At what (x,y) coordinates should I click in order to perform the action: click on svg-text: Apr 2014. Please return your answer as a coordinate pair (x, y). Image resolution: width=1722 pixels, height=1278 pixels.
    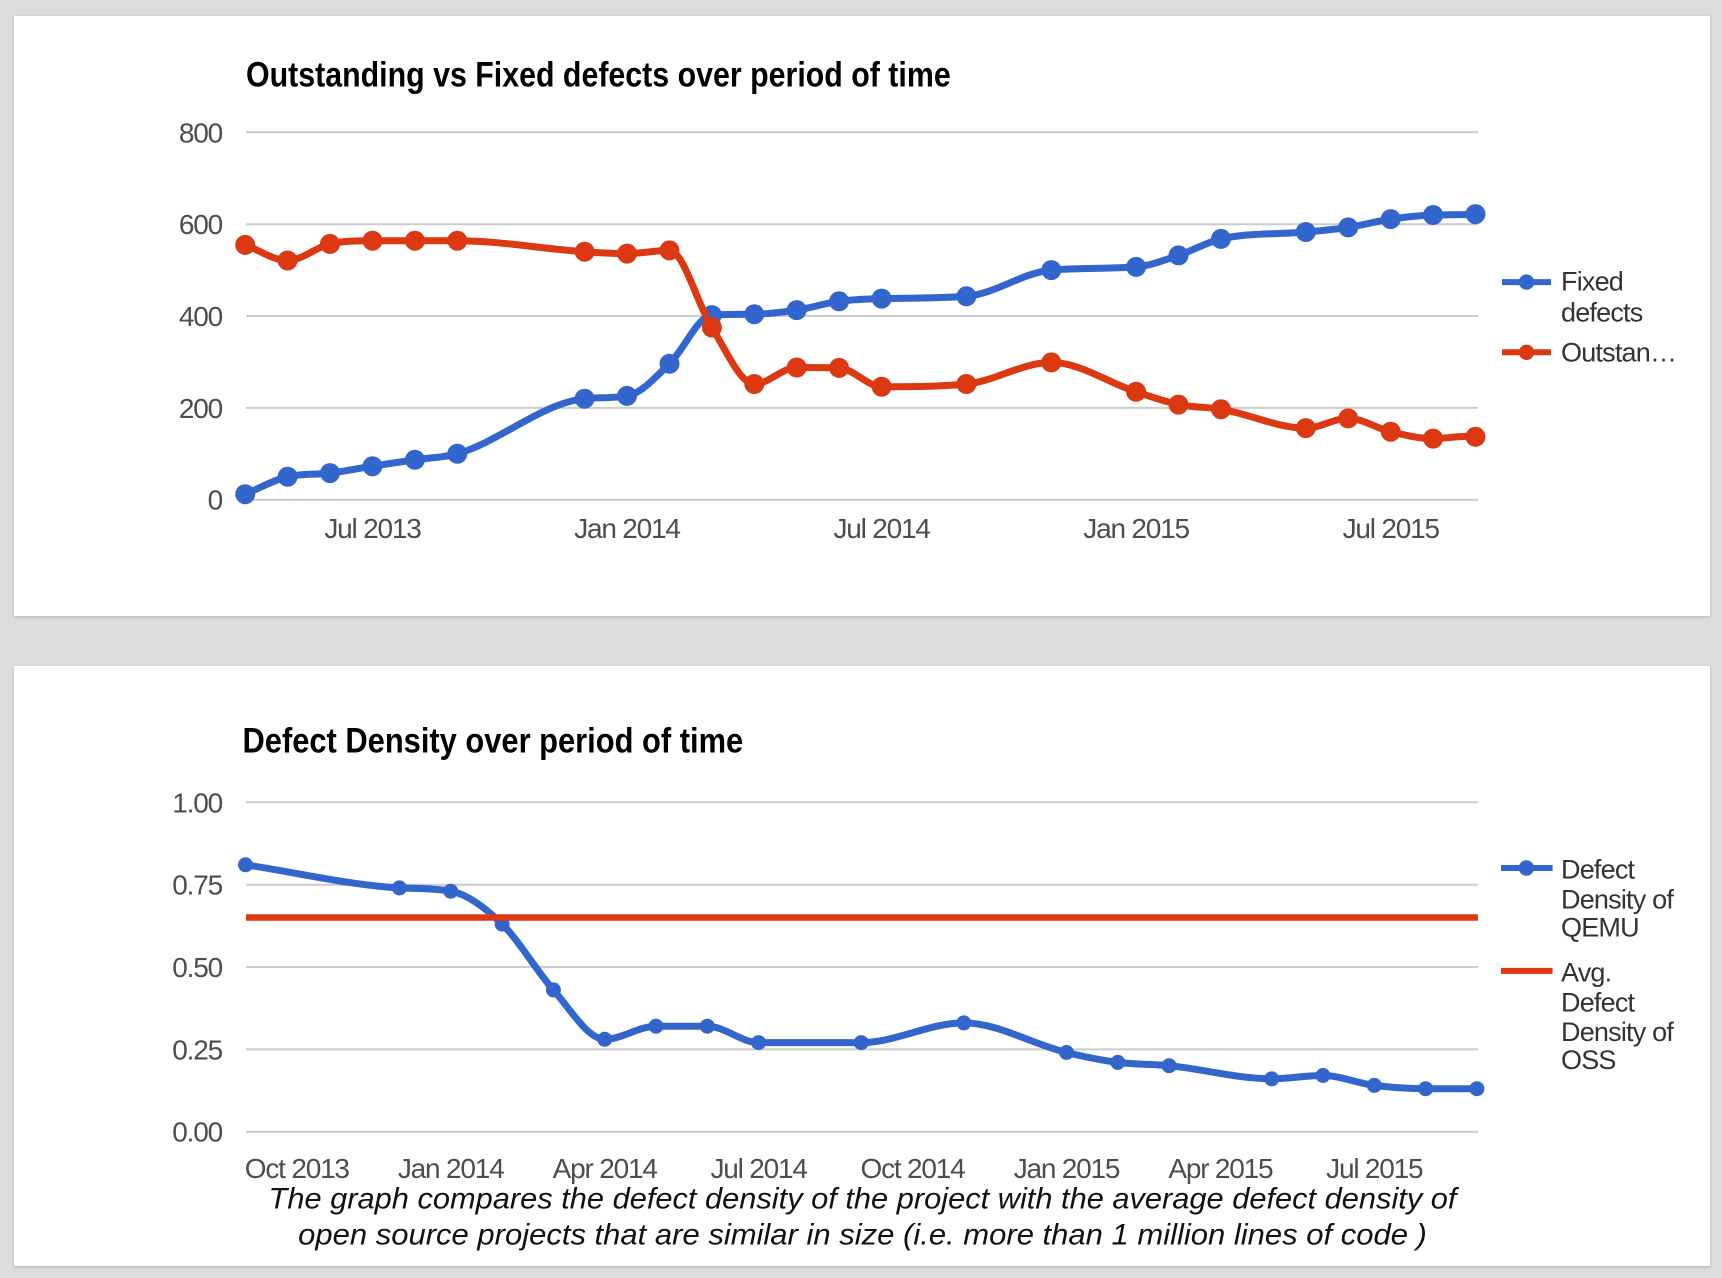
    Looking at the image, I should click on (605, 1168).